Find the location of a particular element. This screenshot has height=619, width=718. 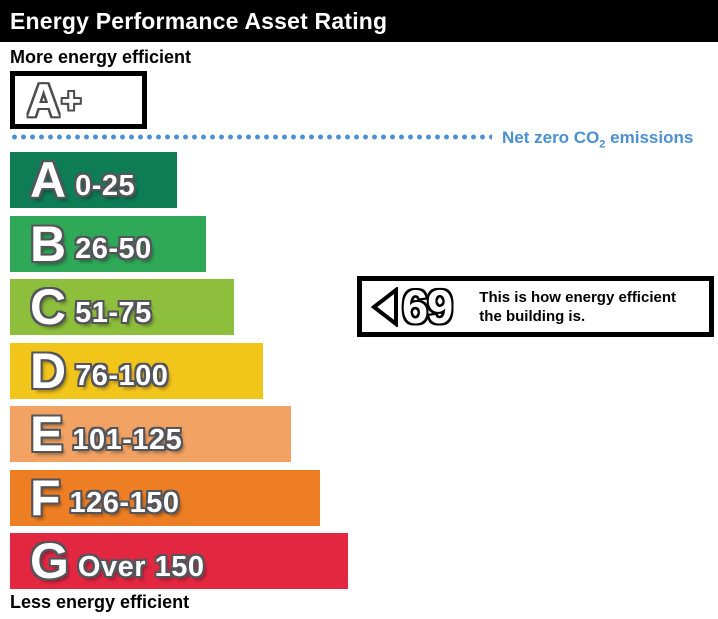

band-e: E 101-125 is located at coordinates (150, 434).